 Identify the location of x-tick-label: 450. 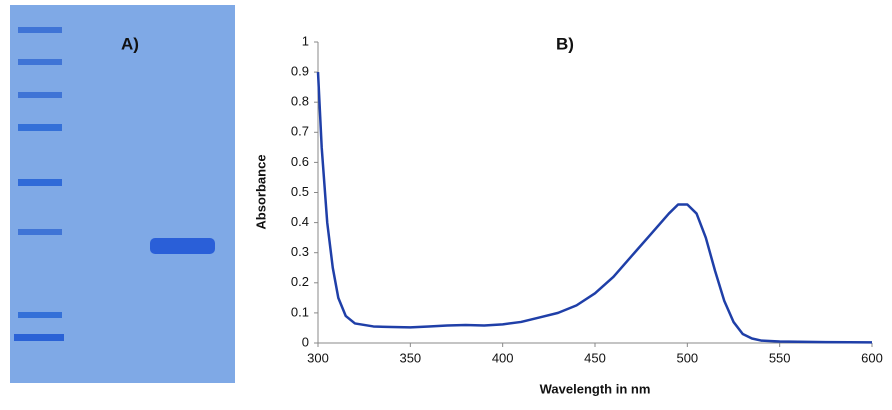
(595, 357).